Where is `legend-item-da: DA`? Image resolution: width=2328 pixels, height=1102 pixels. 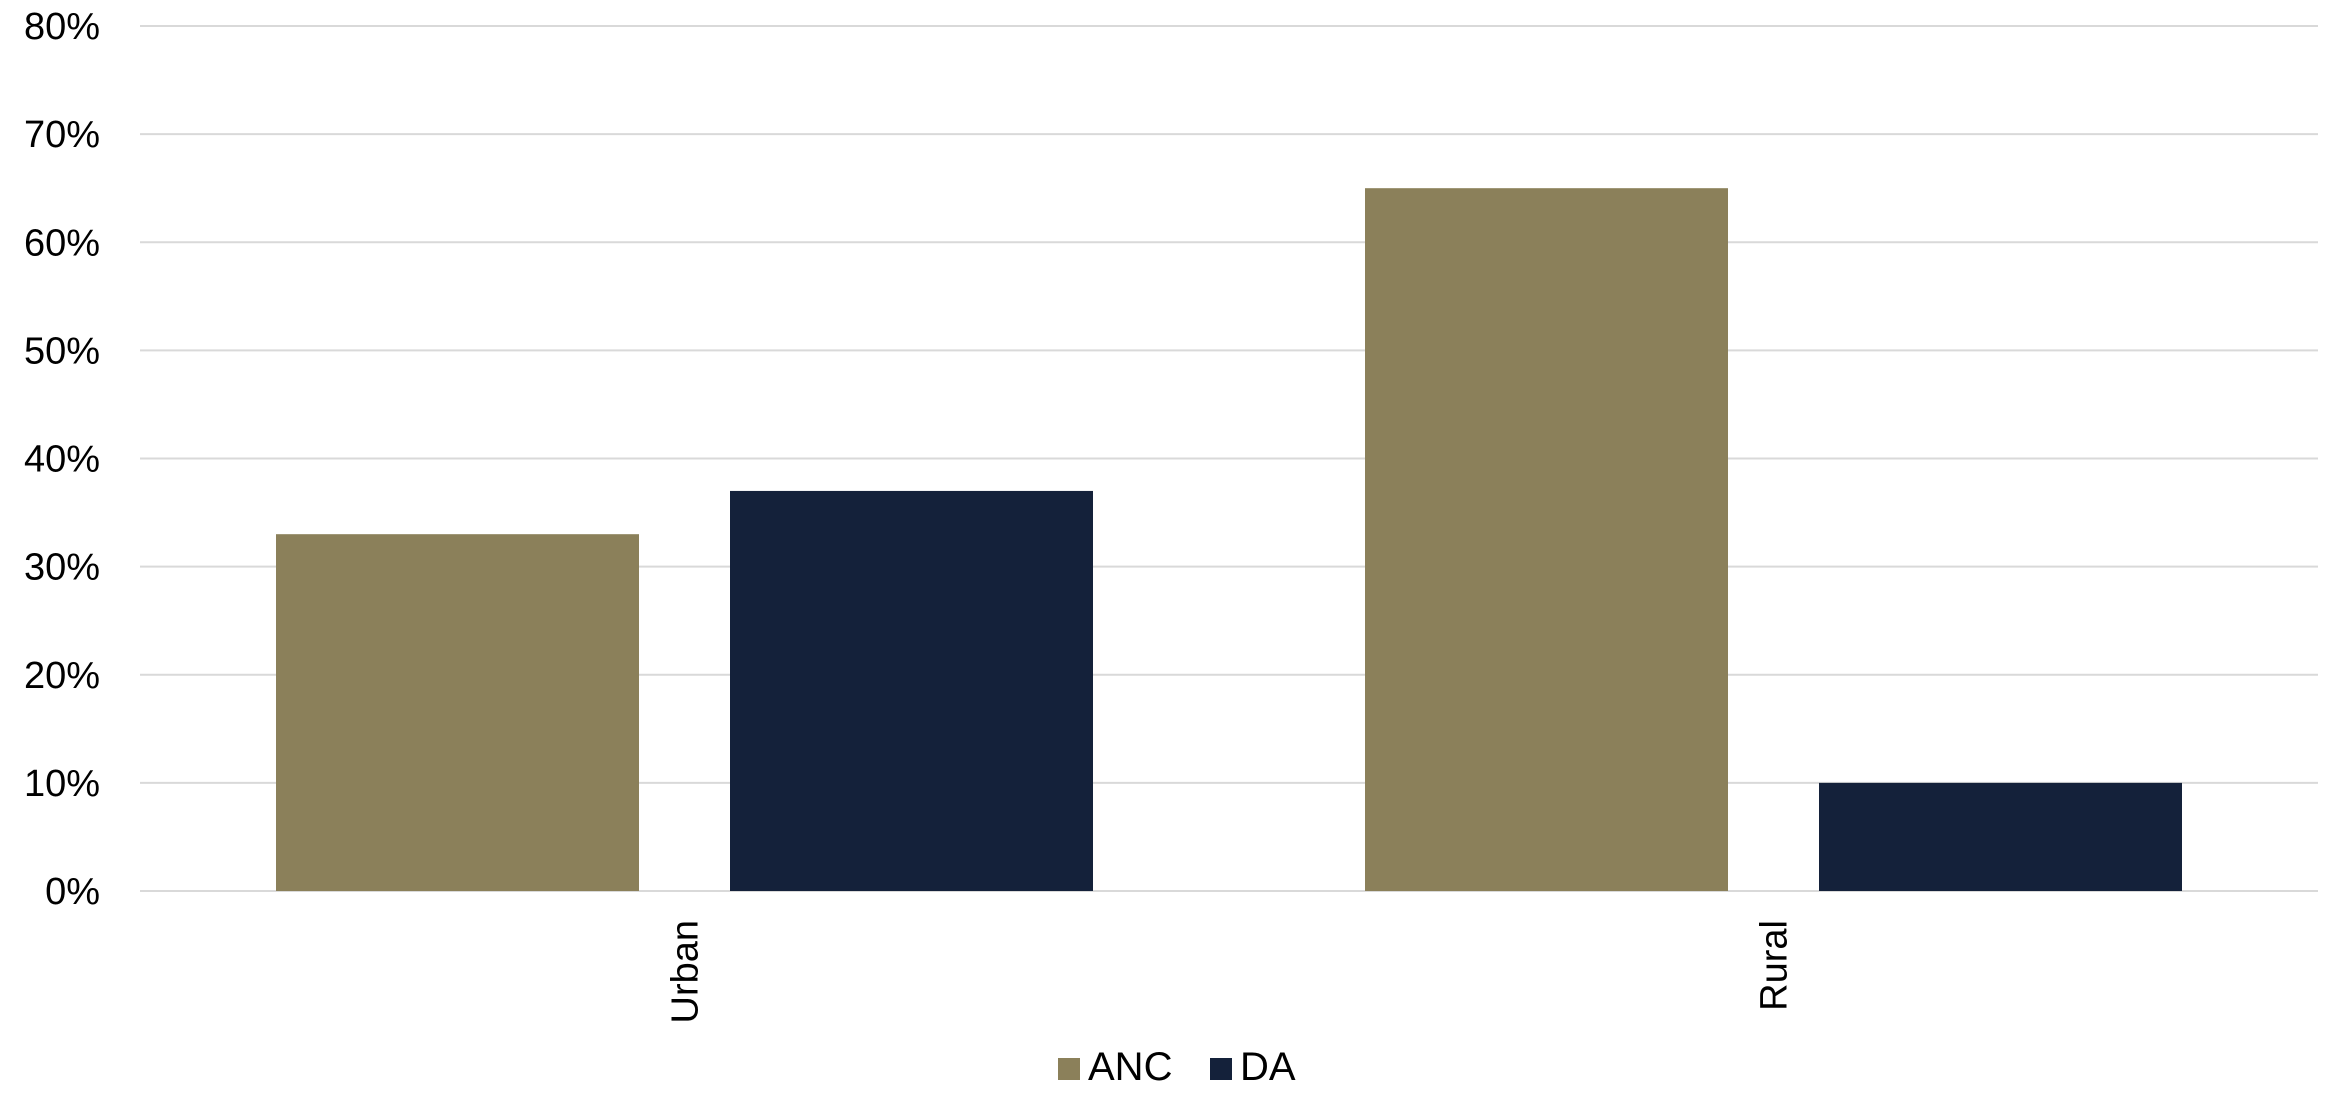
legend-item-da: DA is located at coordinates (1253, 1067).